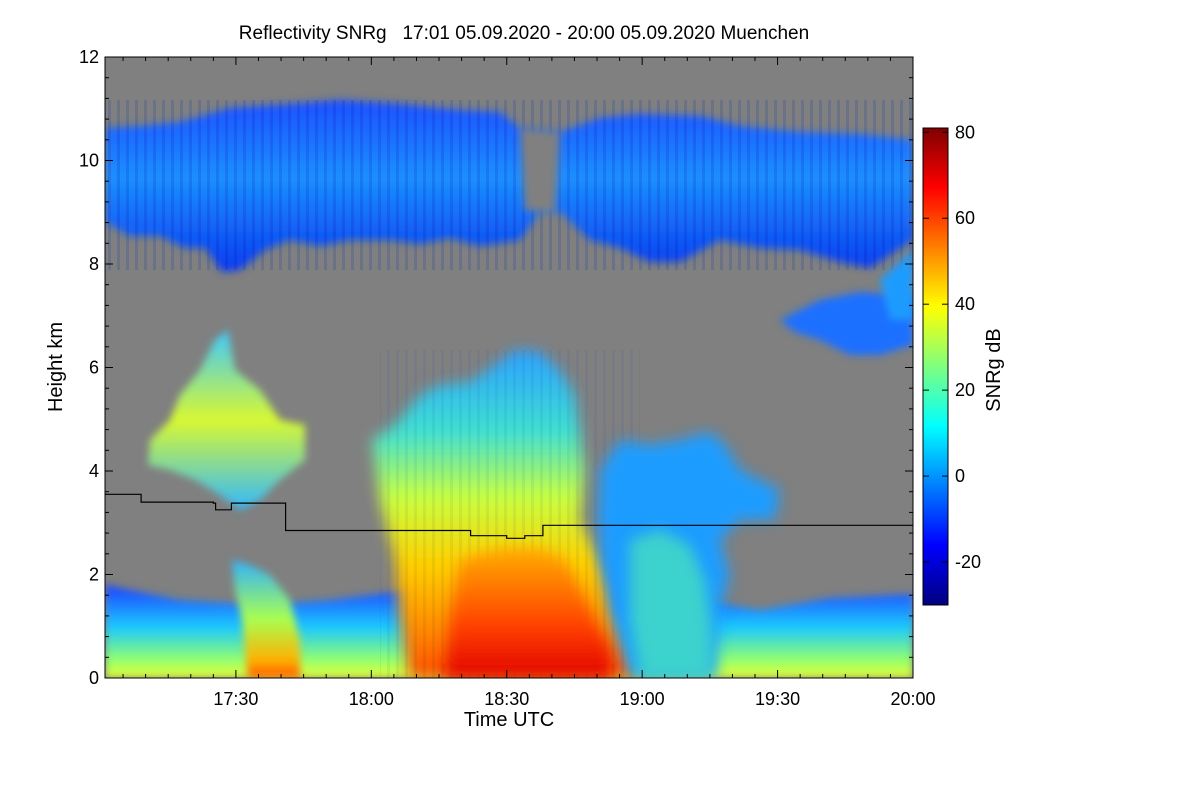 This screenshot has width=1200, height=800. What do you see at coordinates (371, 699) in the screenshot?
I see `x-tick-label: 18:00` at bounding box center [371, 699].